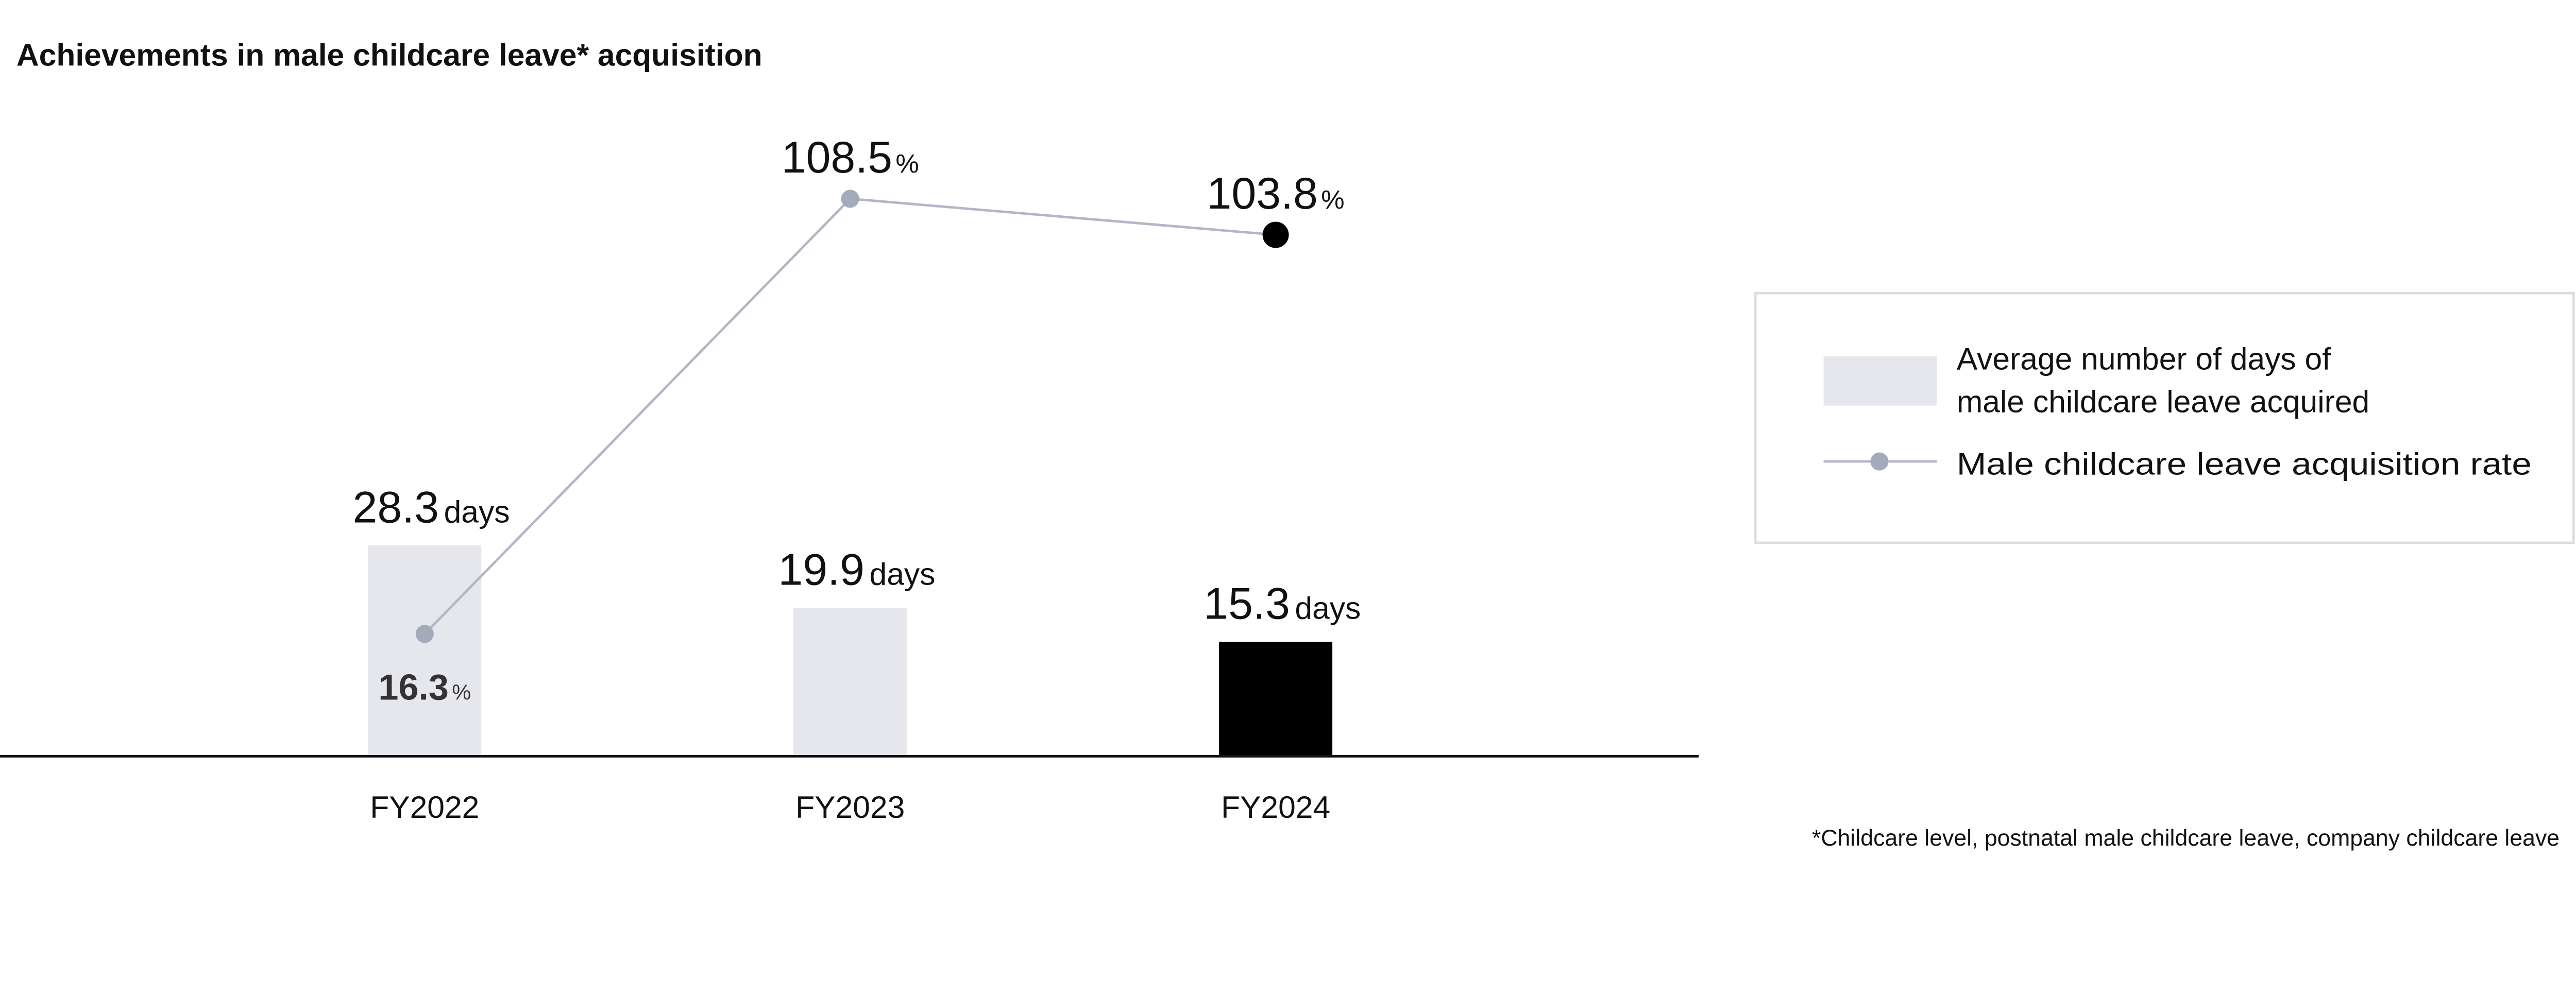  Describe the element at coordinates (1880, 381) in the screenshot. I see `legend-bar-swatch` at that location.